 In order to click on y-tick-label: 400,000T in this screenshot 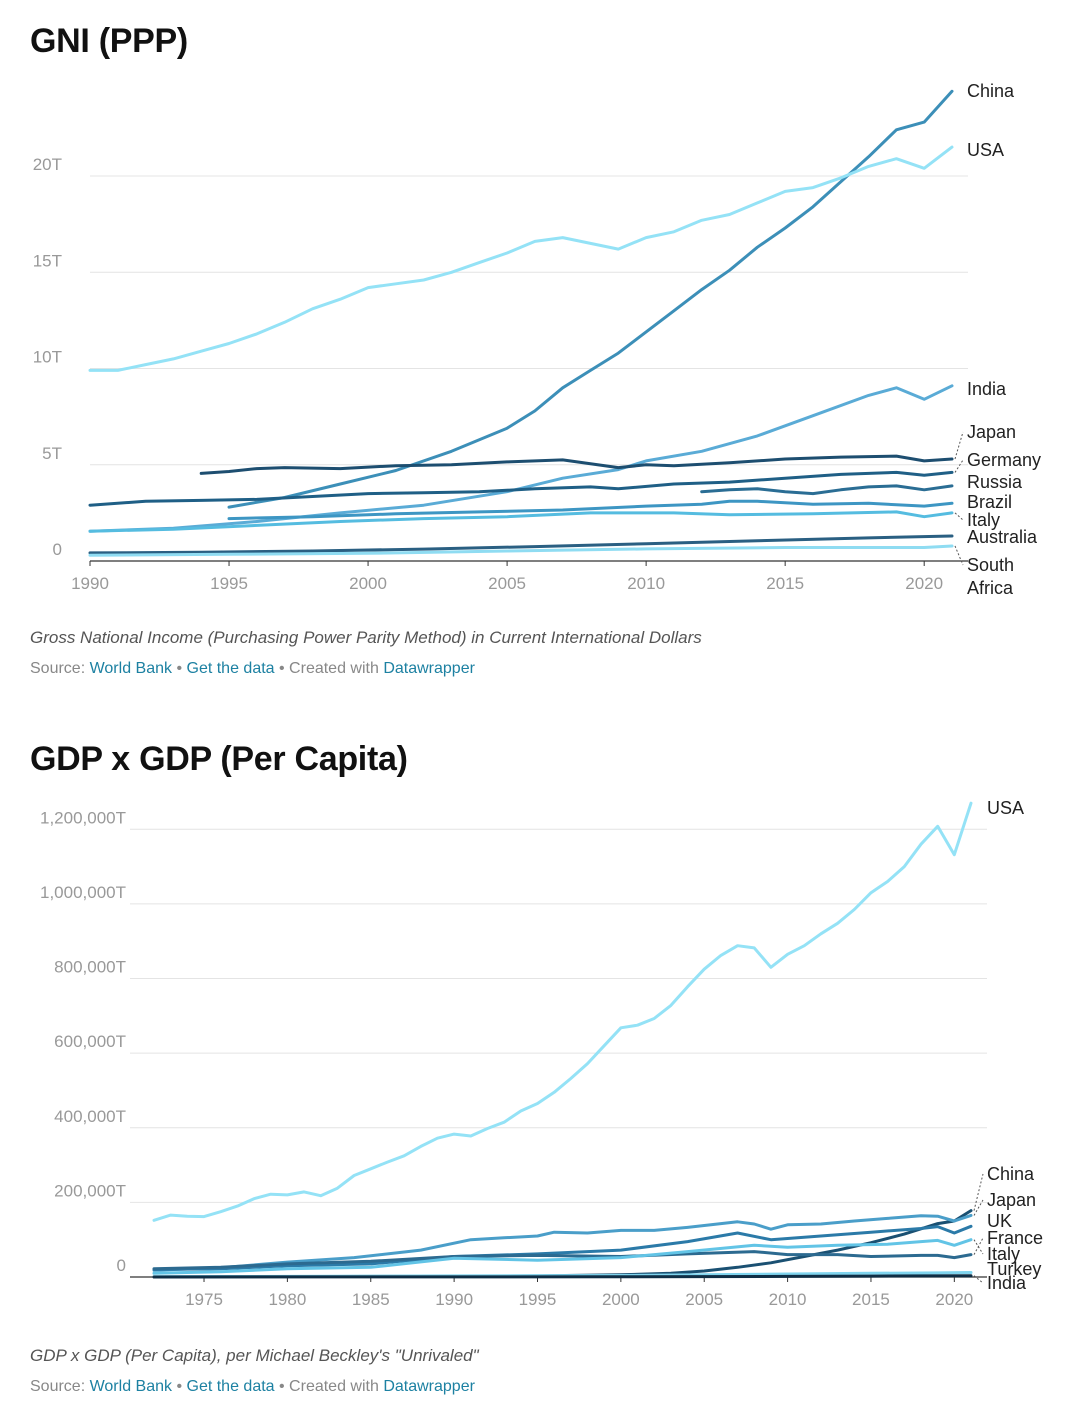, I will do `click(90, 1116)`.